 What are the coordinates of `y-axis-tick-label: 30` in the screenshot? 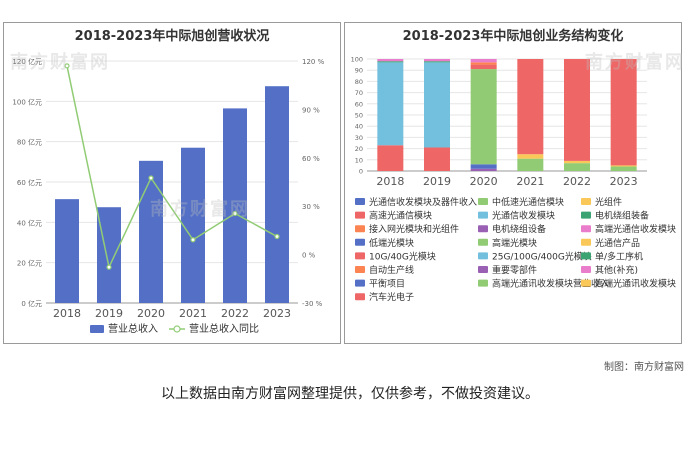 It's located at (359, 138).